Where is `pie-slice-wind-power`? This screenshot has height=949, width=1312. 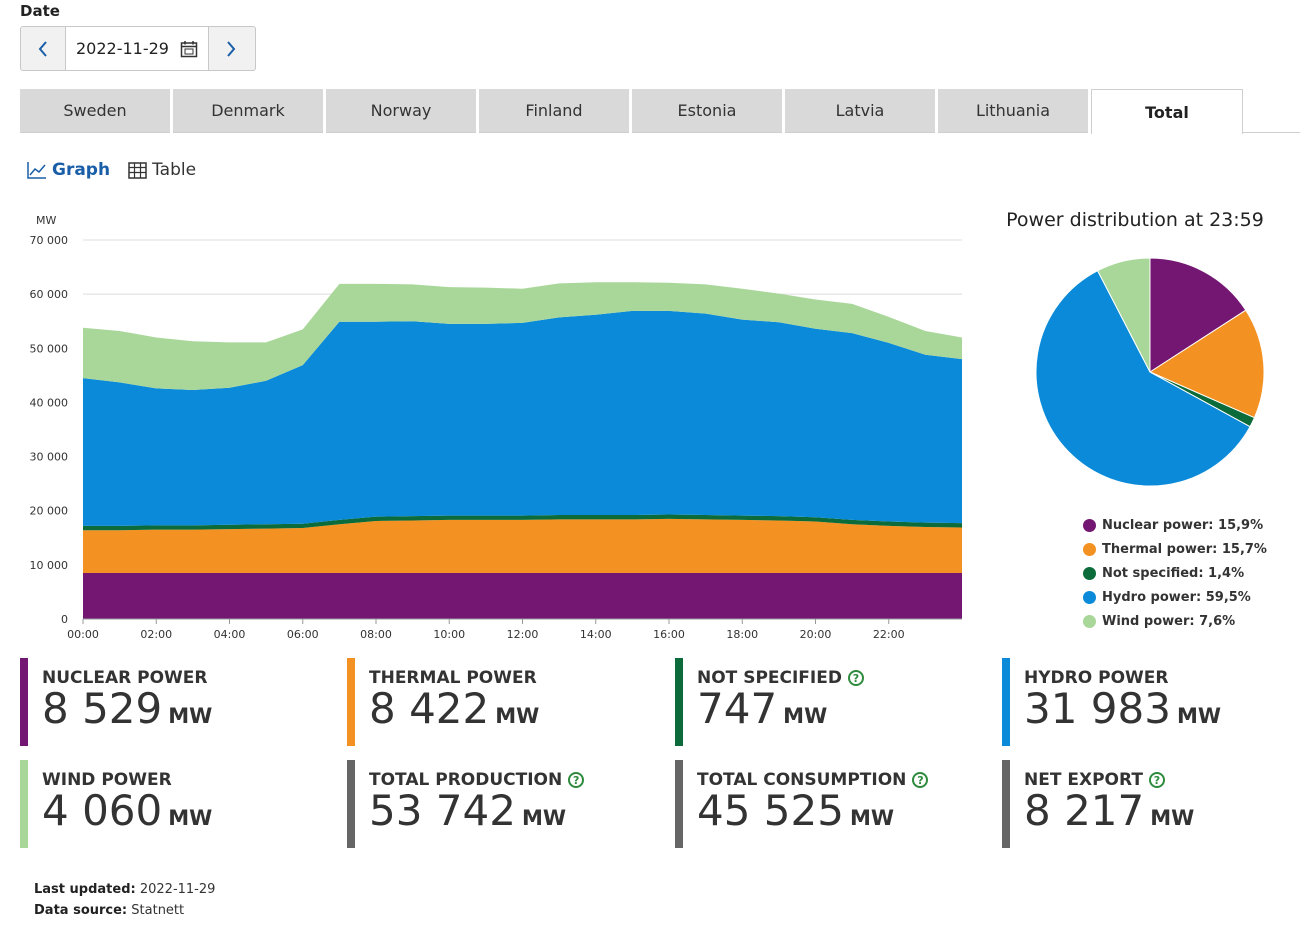 pie-slice-wind-power is located at coordinates (1123, 315).